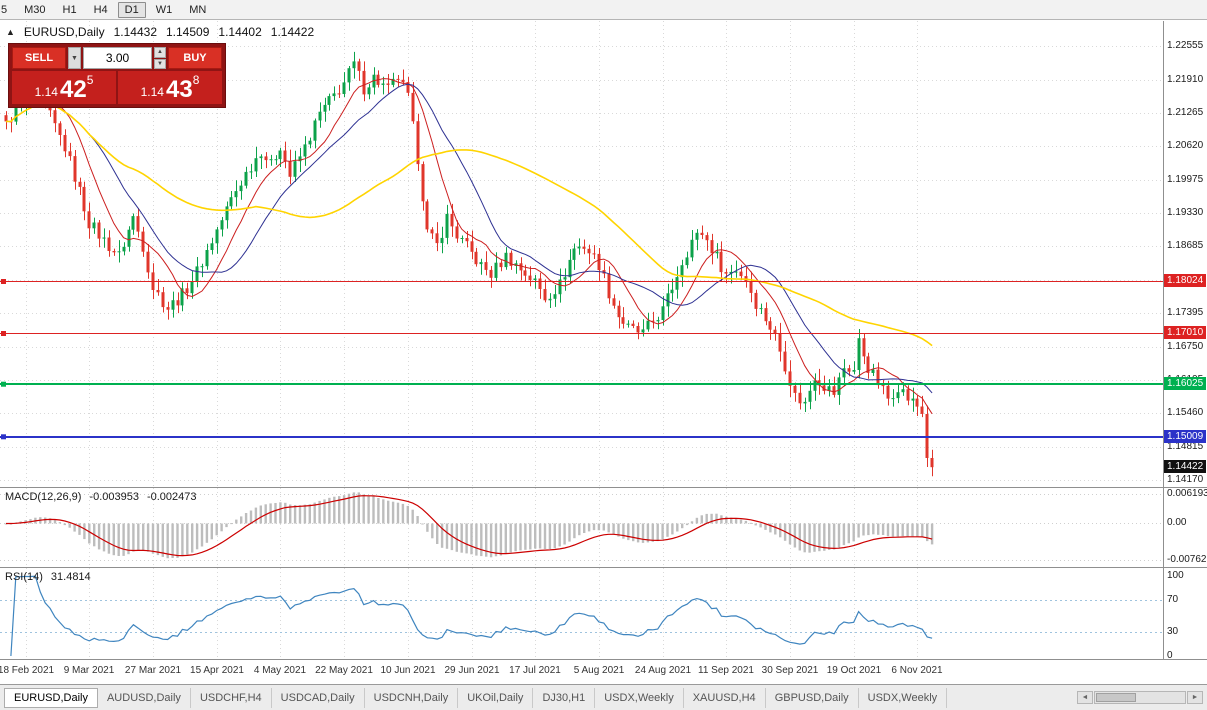 The width and height of the screenshot is (1207, 710). I want to click on macd-name: MACD(12,26,9), so click(43, 497).